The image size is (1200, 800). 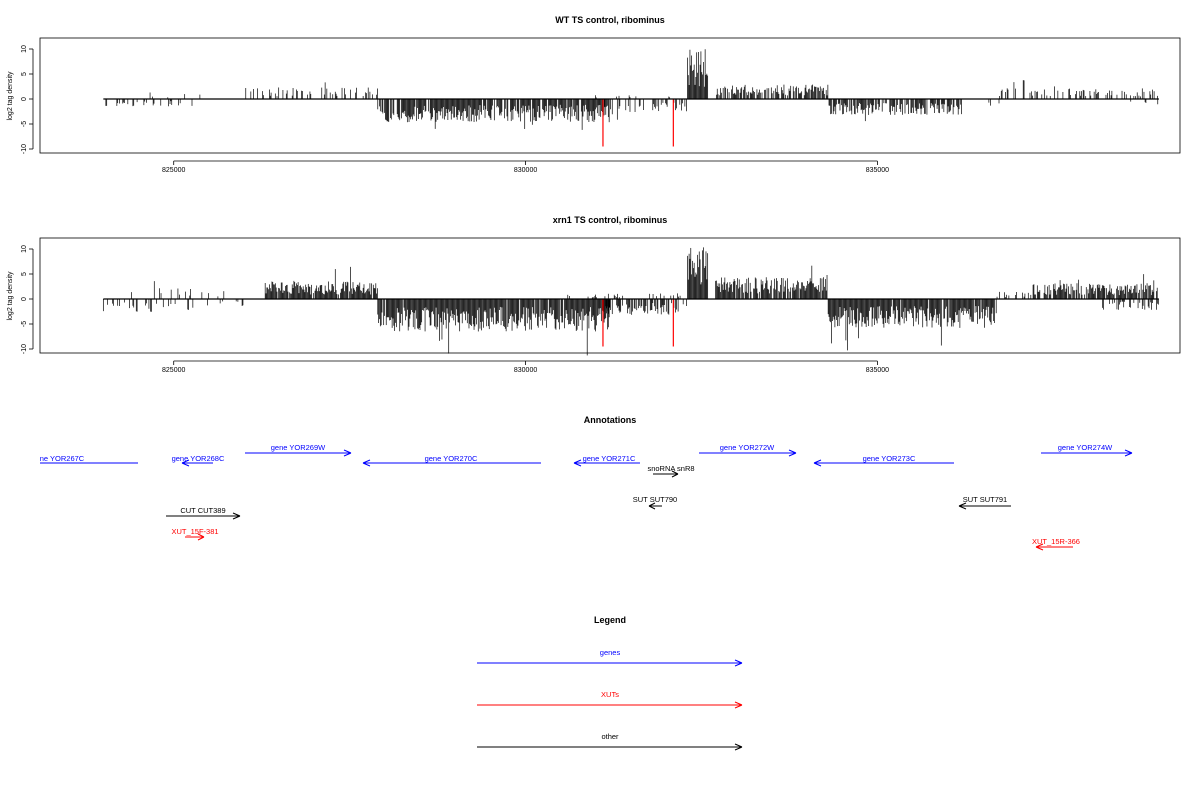 I want to click on annotations-title: Annotations, so click(x=610, y=420).